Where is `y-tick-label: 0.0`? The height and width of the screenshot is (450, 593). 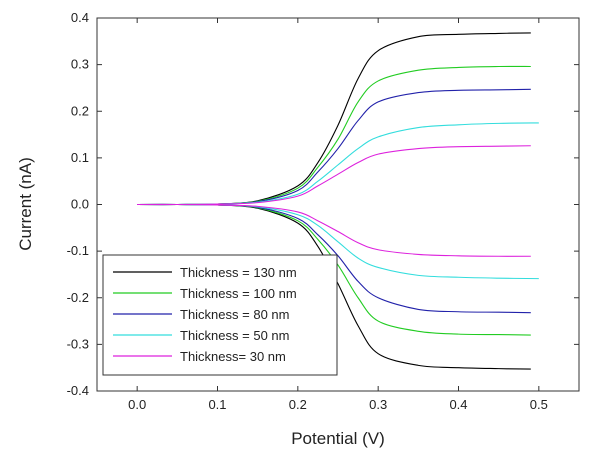 y-tick-label: 0.0 is located at coordinates (80, 204).